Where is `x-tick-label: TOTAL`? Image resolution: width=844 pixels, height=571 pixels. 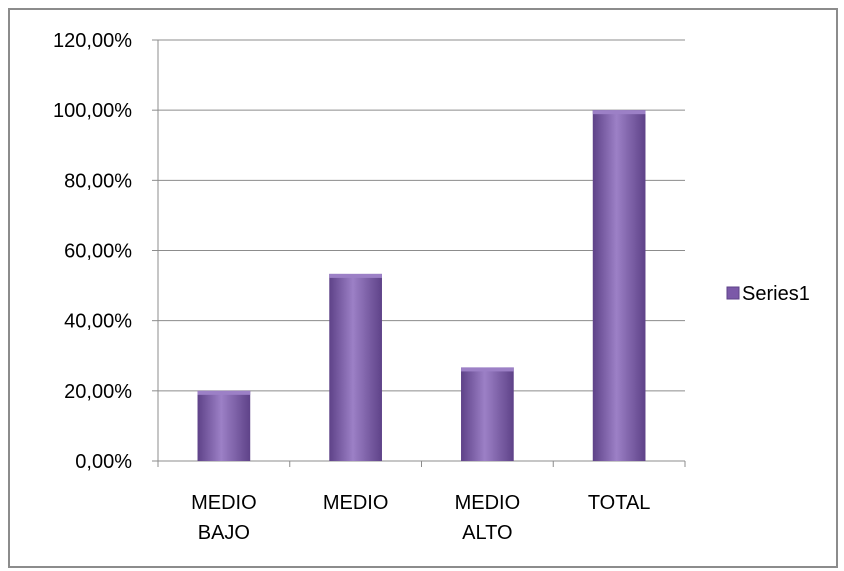
x-tick-label: TOTAL is located at coordinates (619, 503).